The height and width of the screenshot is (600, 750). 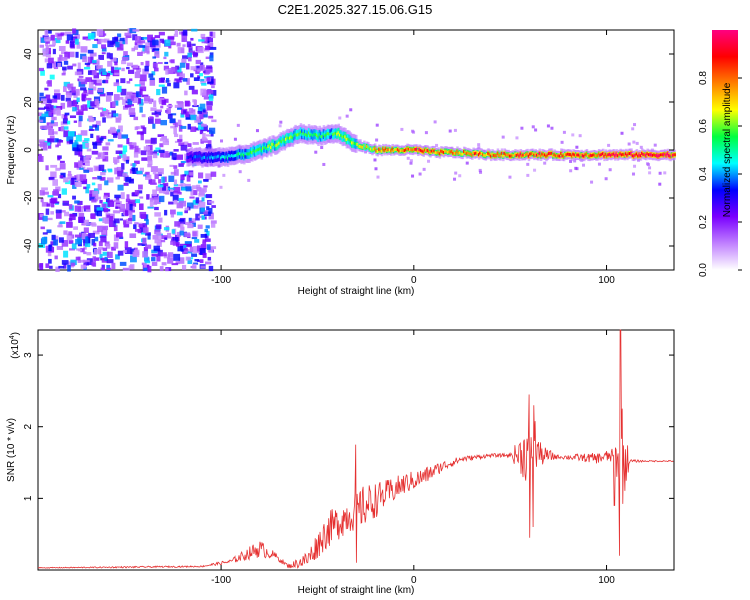 I want to click on colorbar-gradient, so click(x=725, y=150).